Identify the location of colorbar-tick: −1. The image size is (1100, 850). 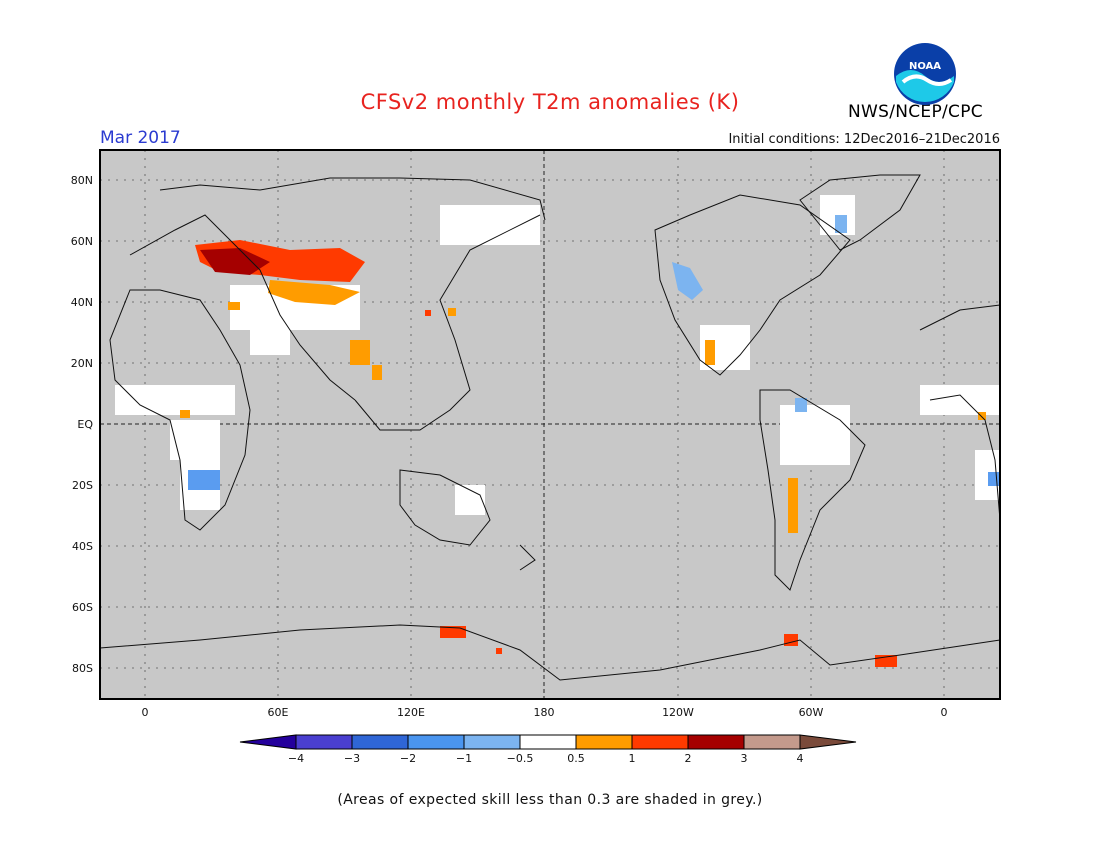
(464, 758).